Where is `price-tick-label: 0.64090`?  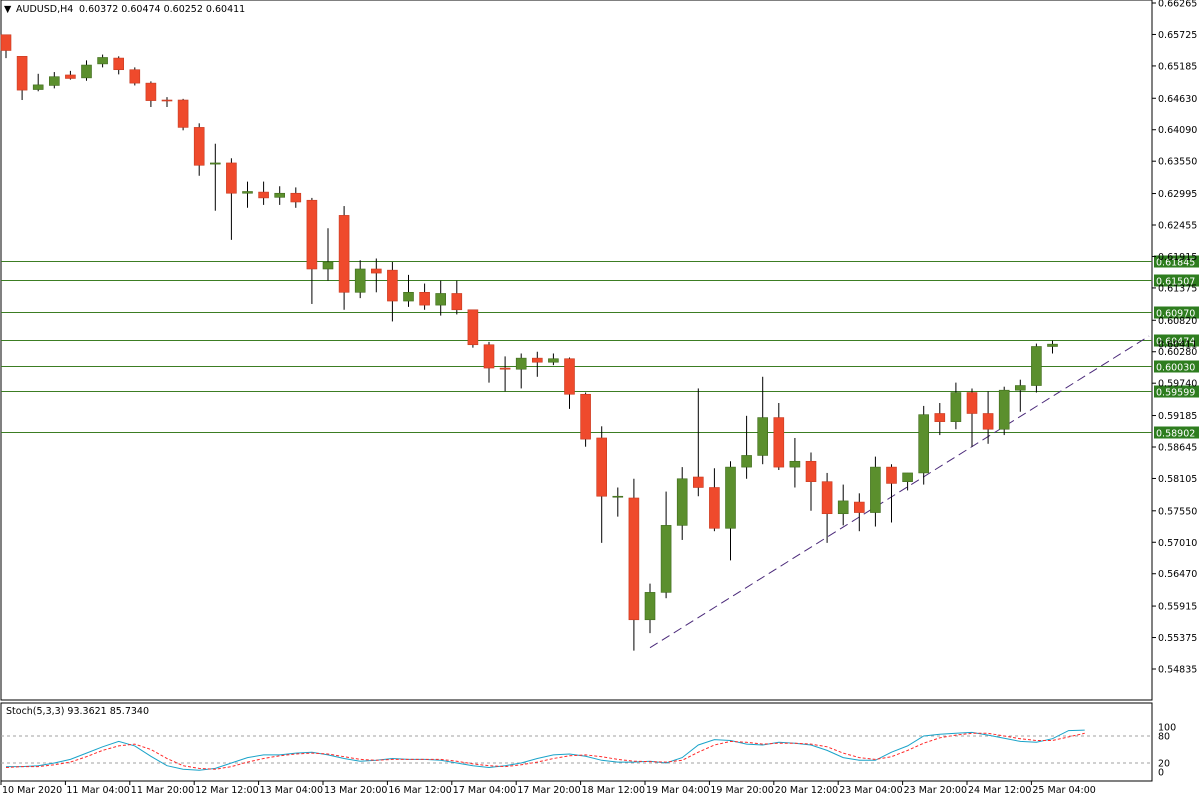 price-tick-label: 0.64090 is located at coordinates (1177, 130).